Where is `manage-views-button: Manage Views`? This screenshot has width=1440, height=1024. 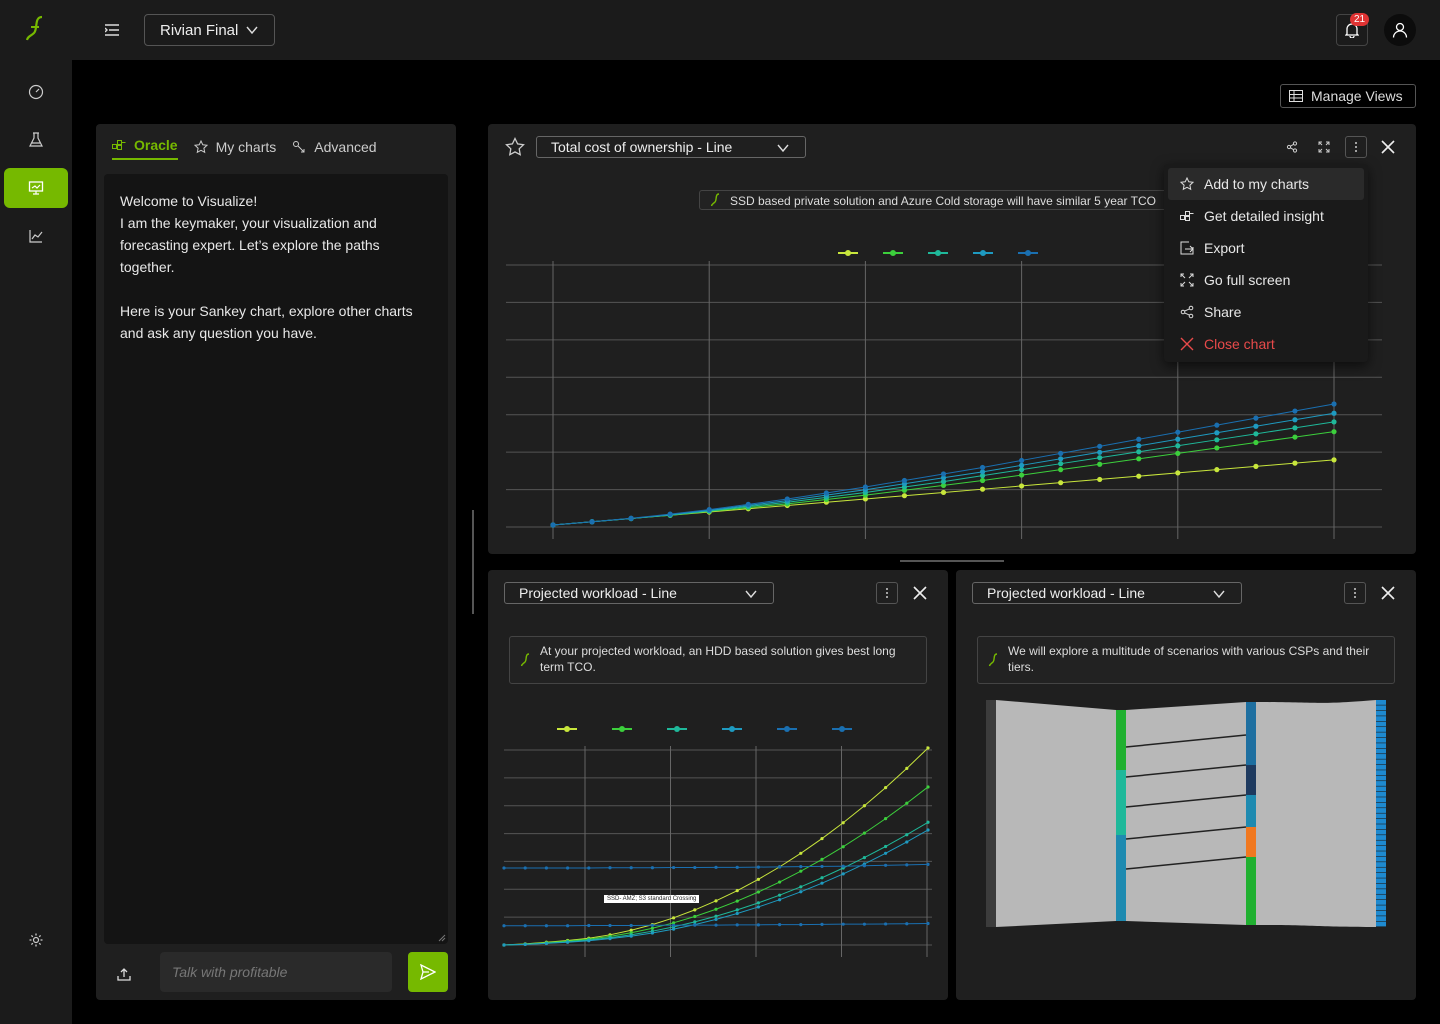 manage-views-button: Manage Views is located at coordinates (1348, 96).